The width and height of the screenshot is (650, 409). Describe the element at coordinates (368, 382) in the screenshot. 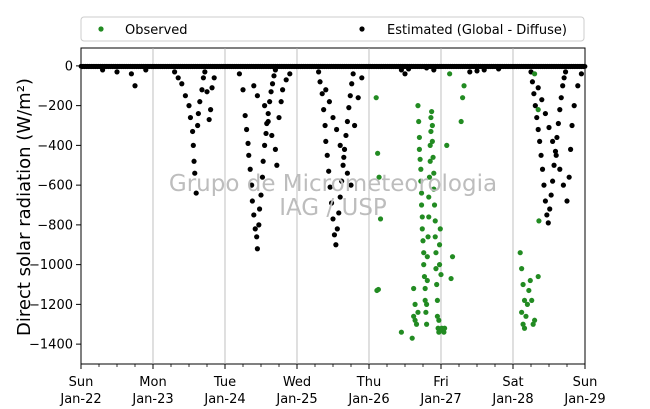

I see `x-tick-label-day: Thu` at that location.